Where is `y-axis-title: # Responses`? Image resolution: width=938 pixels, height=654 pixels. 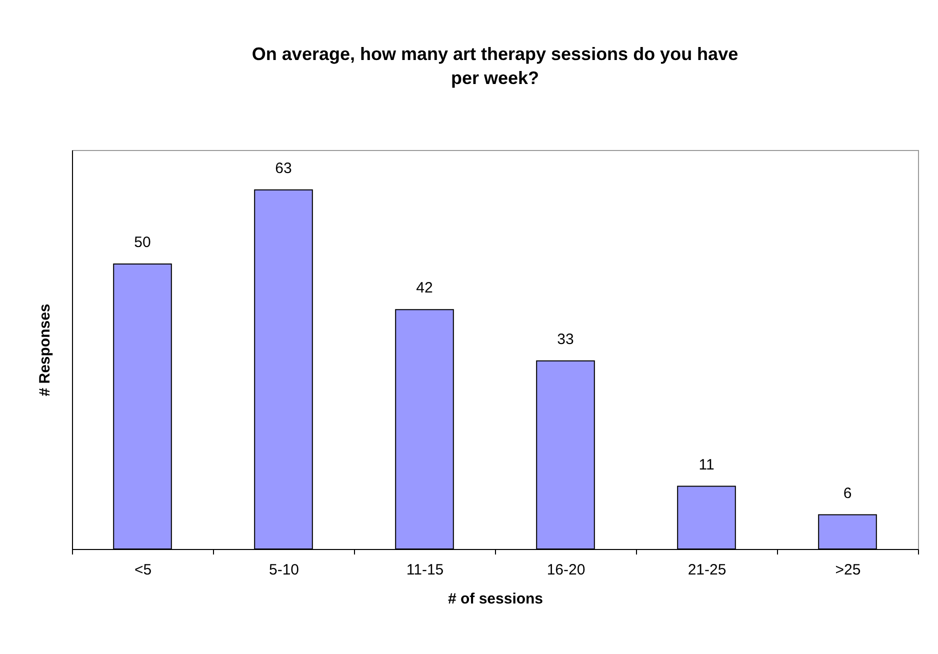
y-axis-title: # Responses is located at coordinates (45, 350).